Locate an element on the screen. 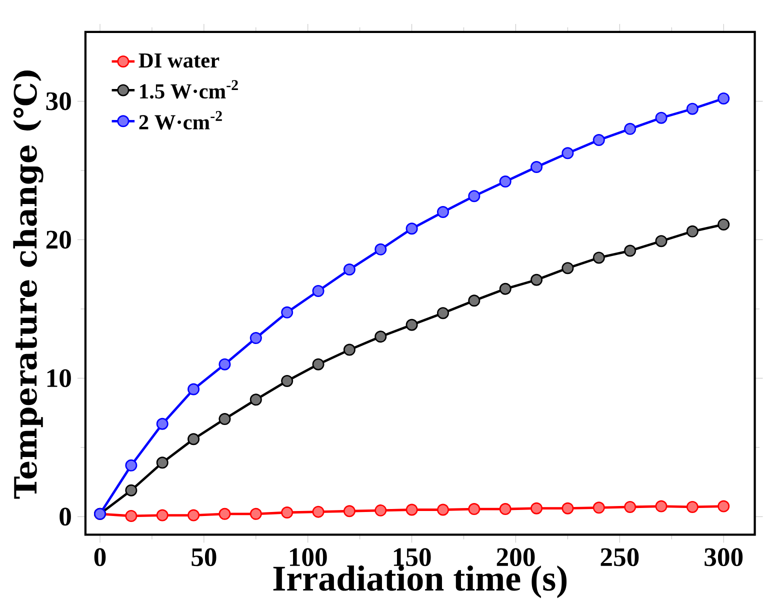 The image size is (780, 610). x-tick-label: 200 is located at coordinates (515, 557).